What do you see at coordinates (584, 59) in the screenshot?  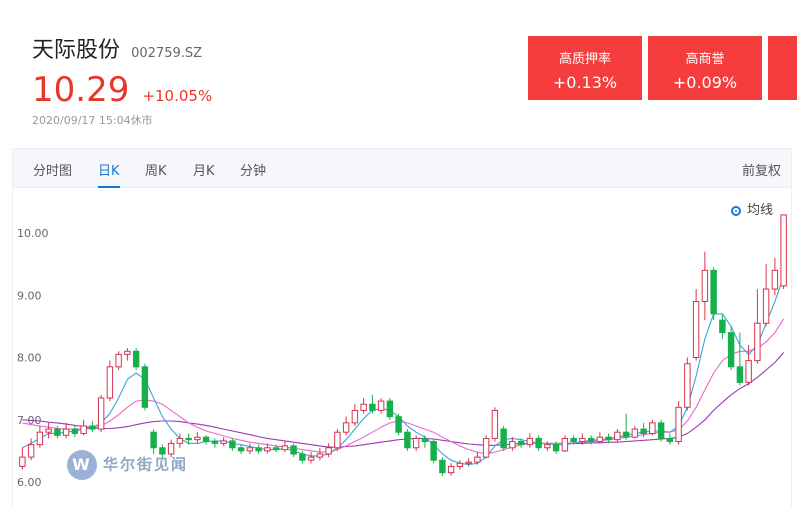 I see `tag-label: 高质押率` at bounding box center [584, 59].